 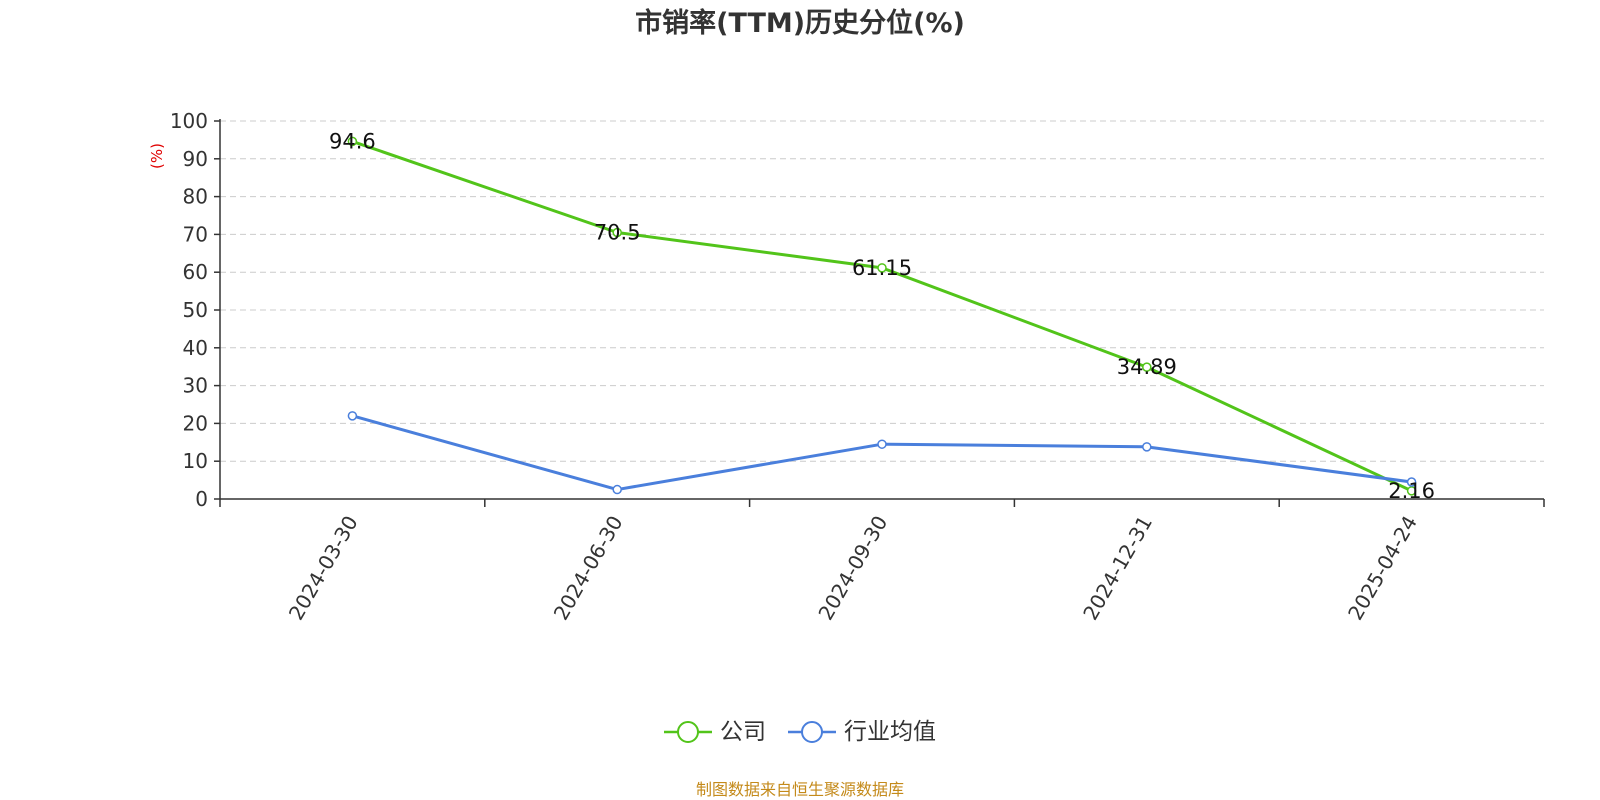 What do you see at coordinates (195, 310) in the screenshot?
I see `y-tick-label: 50` at bounding box center [195, 310].